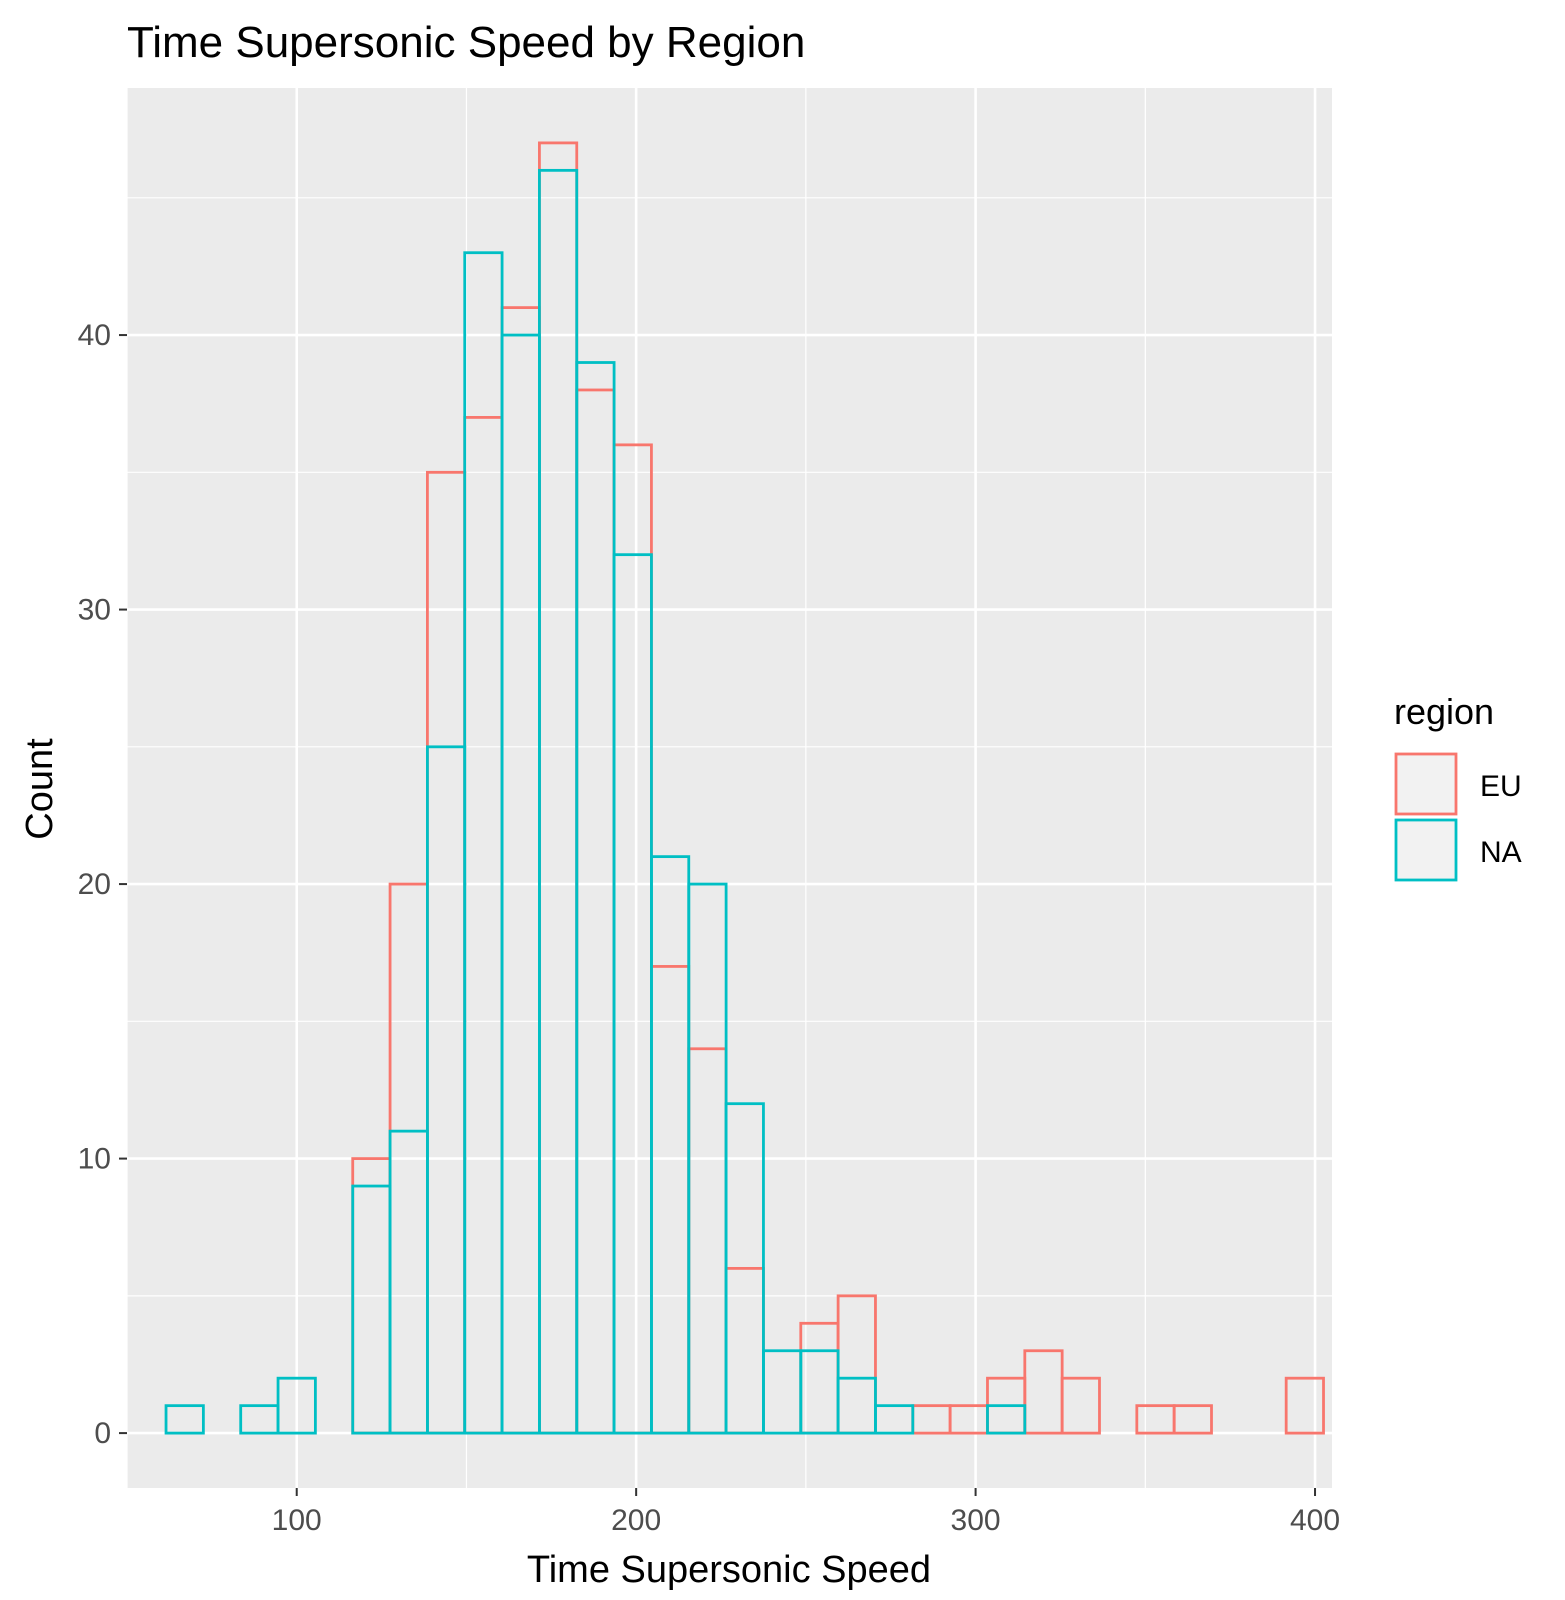 The width and height of the screenshot is (1565, 1600). Describe the element at coordinates (729, 1570) in the screenshot. I see `x-axis-title: Time Supersonic Speed` at that location.